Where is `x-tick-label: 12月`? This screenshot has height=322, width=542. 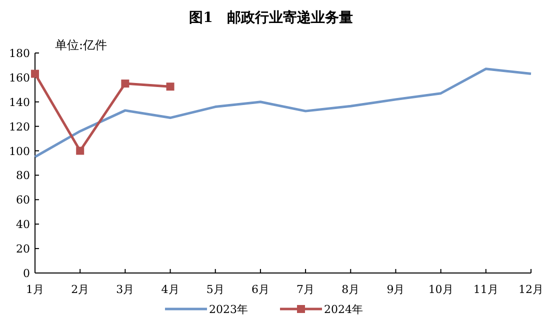 x-tick-label: 12月 is located at coordinates (530, 289).